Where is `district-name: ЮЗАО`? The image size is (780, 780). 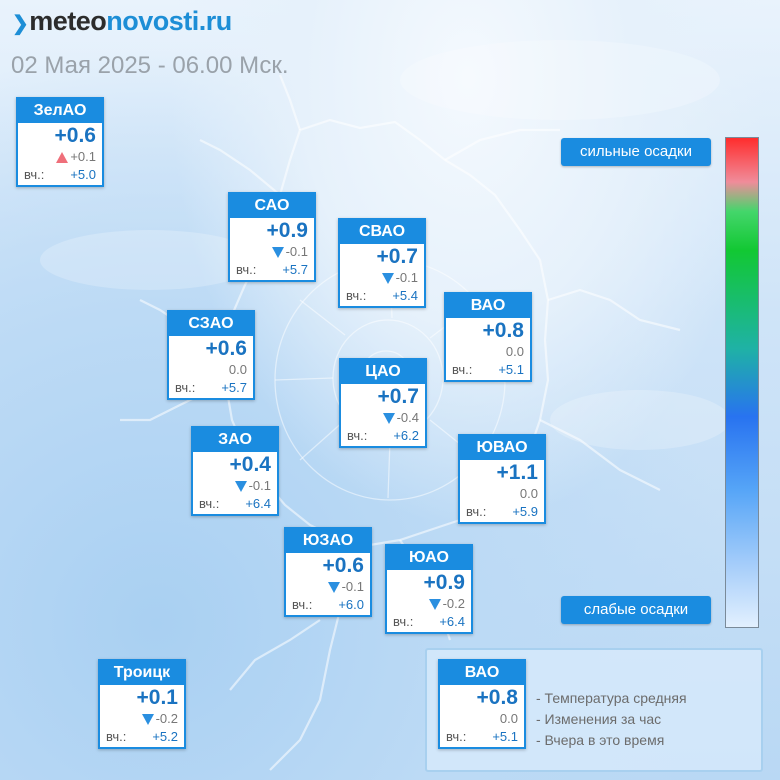 district-name: ЮЗАО is located at coordinates (328, 541).